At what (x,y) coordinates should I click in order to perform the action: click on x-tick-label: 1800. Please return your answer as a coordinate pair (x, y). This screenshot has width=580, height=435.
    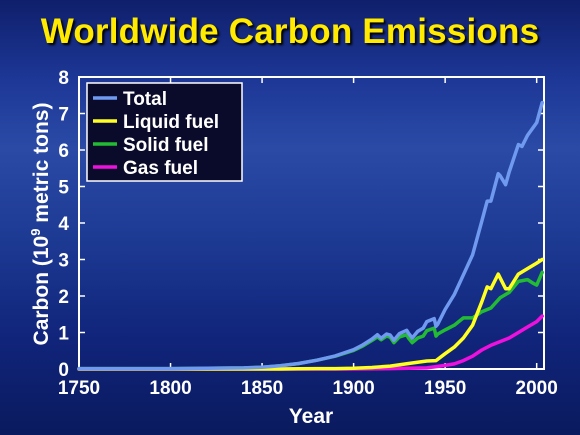
    Looking at the image, I should click on (170, 388).